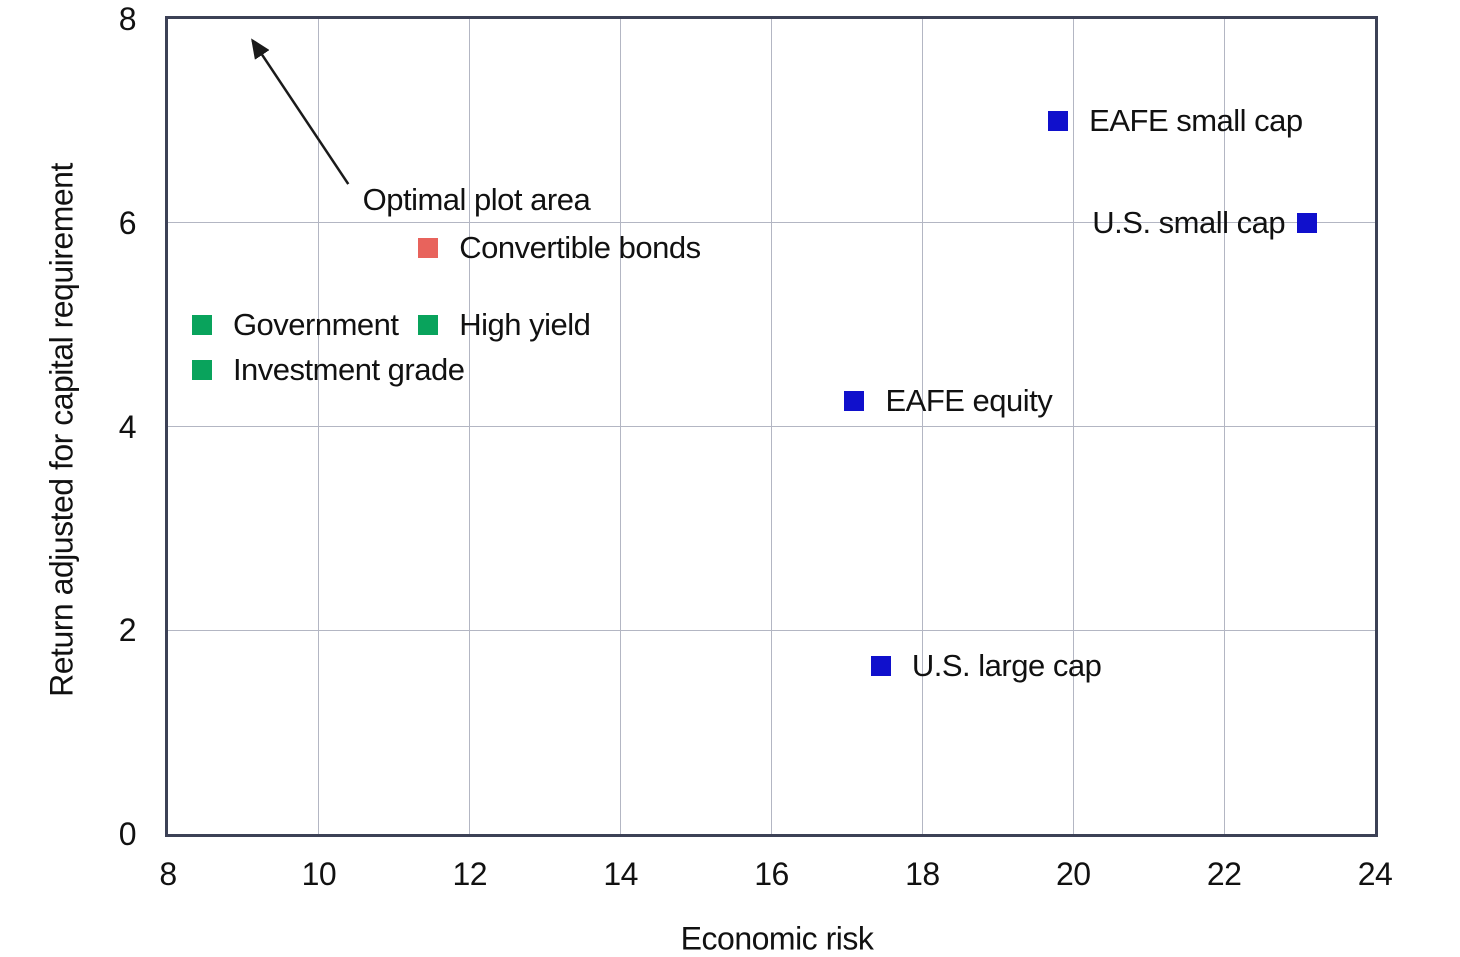 This screenshot has height=957, width=1460. Describe the element at coordinates (777, 938) in the screenshot. I see `x-axis-title: Economic risk` at that location.